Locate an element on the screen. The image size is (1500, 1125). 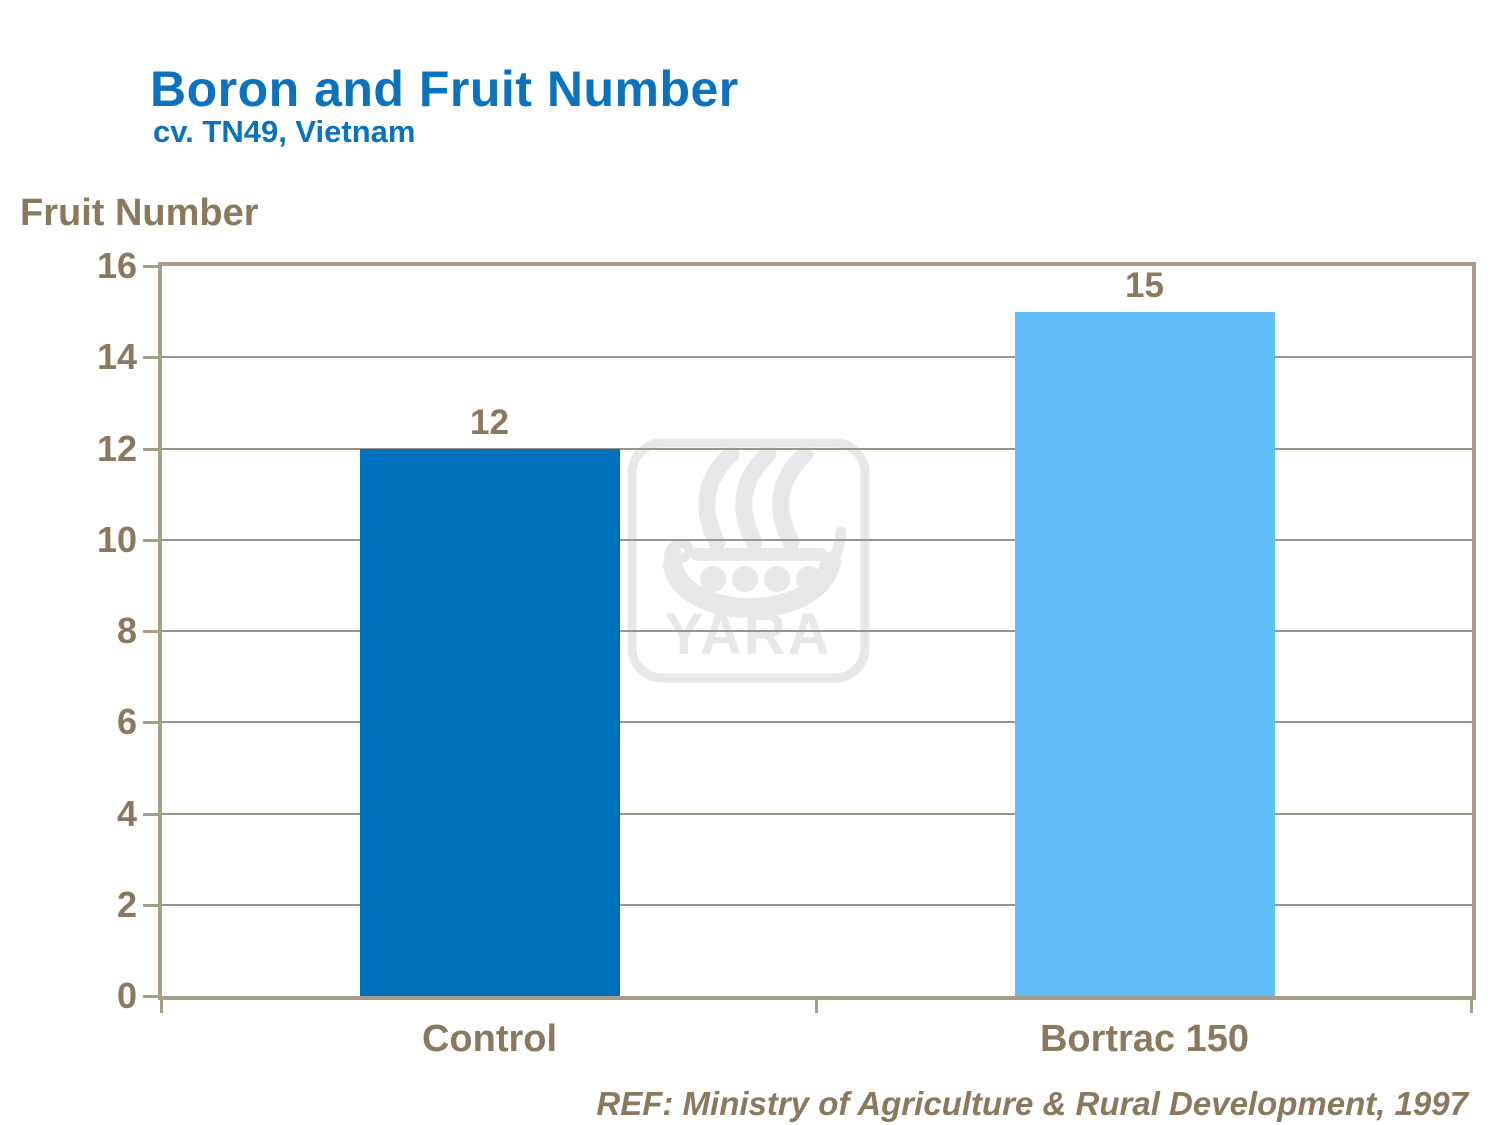
y-axis-tick-label: 2 is located at coordinates (126, 904).